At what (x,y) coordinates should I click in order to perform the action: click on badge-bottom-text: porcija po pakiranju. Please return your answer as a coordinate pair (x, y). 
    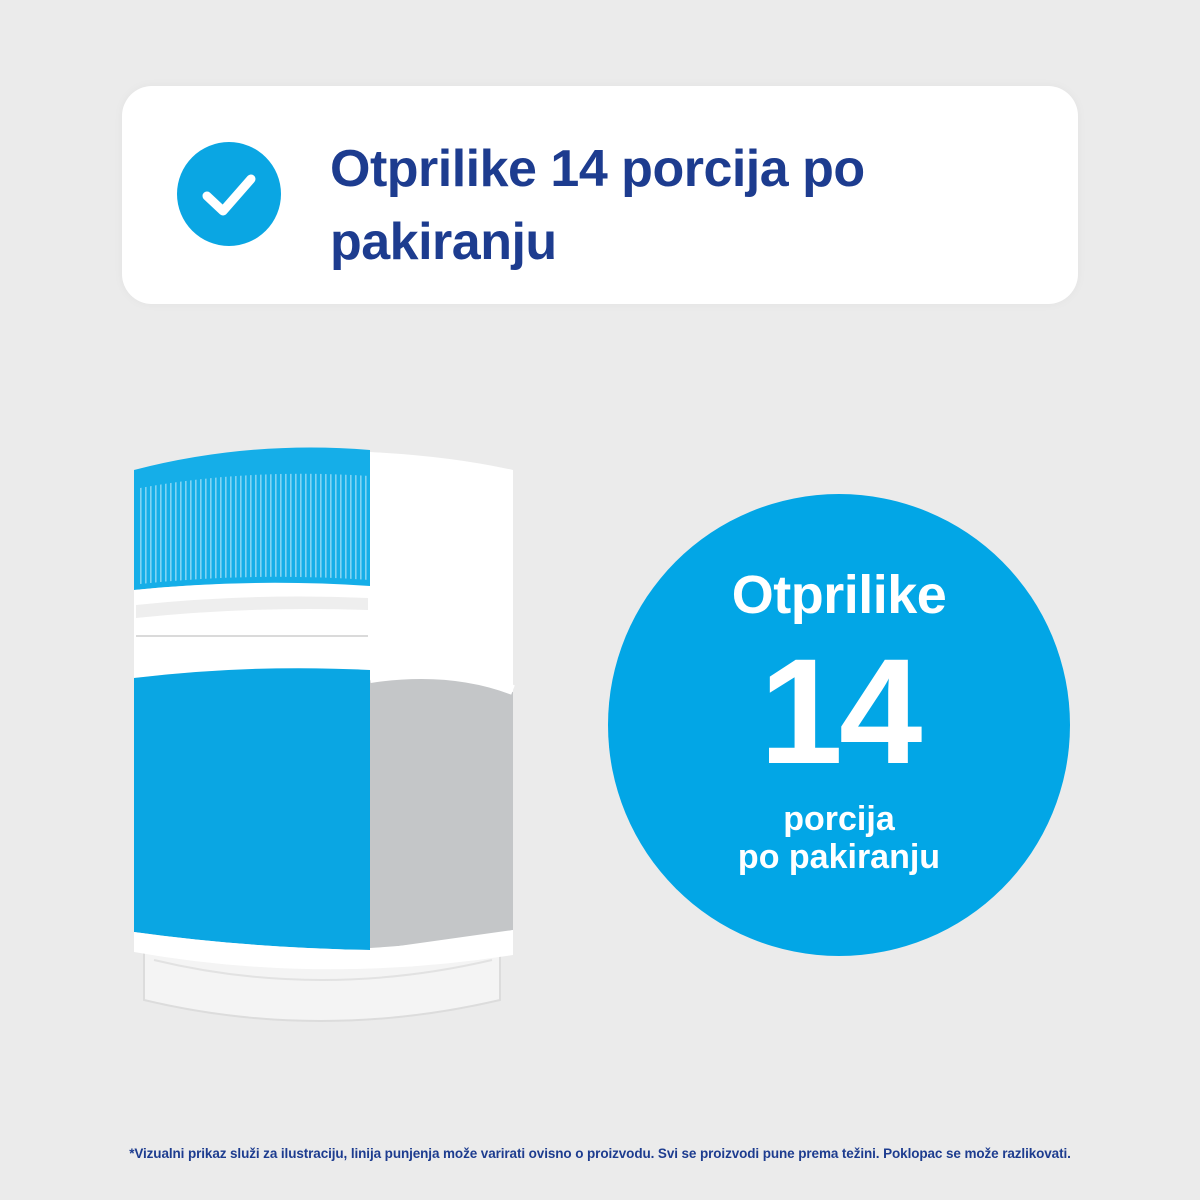
    Looking at the image, I should click on (839, 838).